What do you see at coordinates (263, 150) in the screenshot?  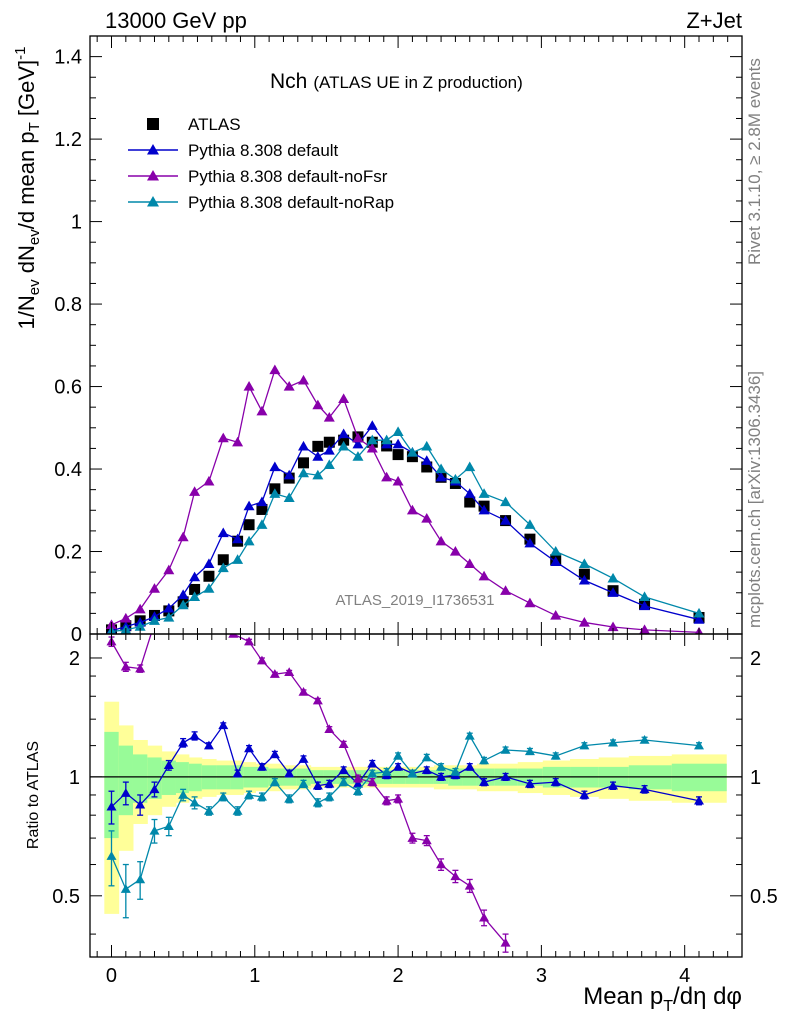 I see `legend-label: Pythia 8.308 default` at bounding box center [263, 150].